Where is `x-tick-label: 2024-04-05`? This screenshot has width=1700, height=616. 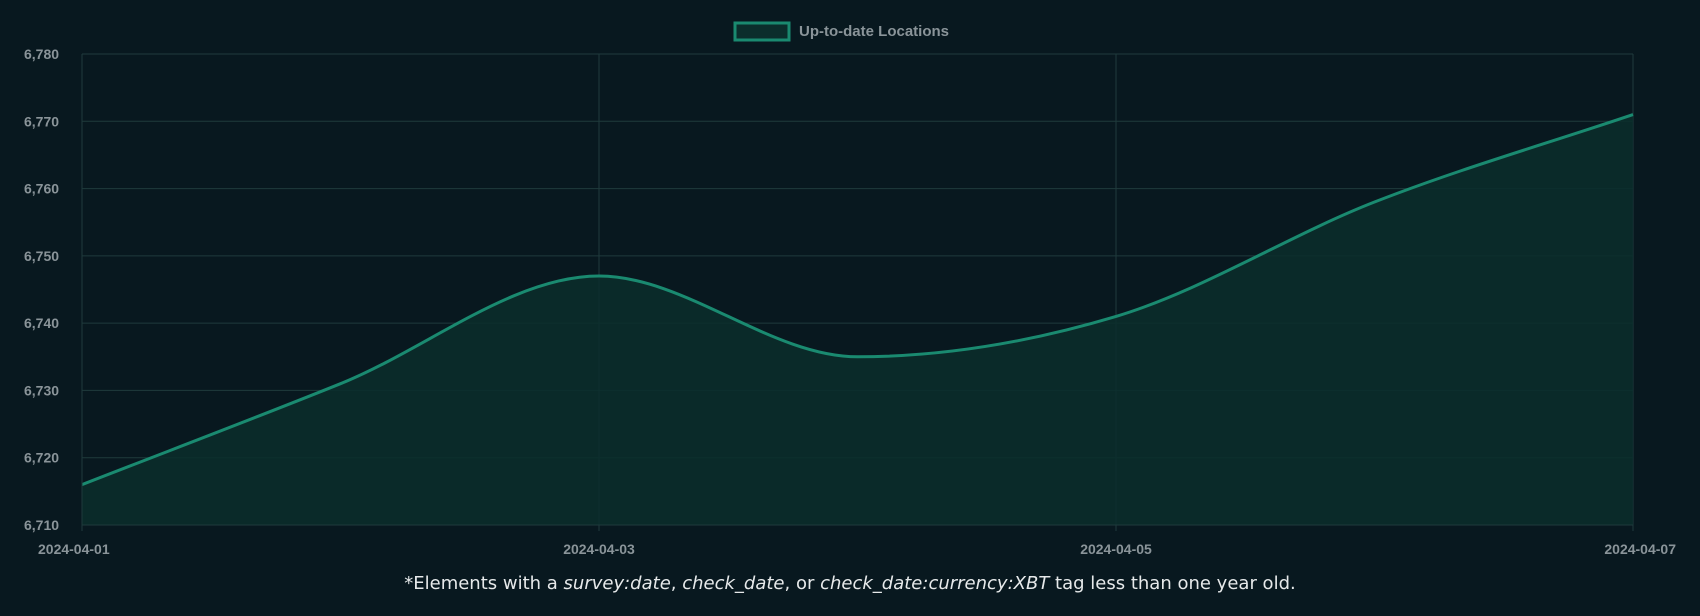 x-tick-label: 2024-04-05 is located at coordinates (1116, 549).